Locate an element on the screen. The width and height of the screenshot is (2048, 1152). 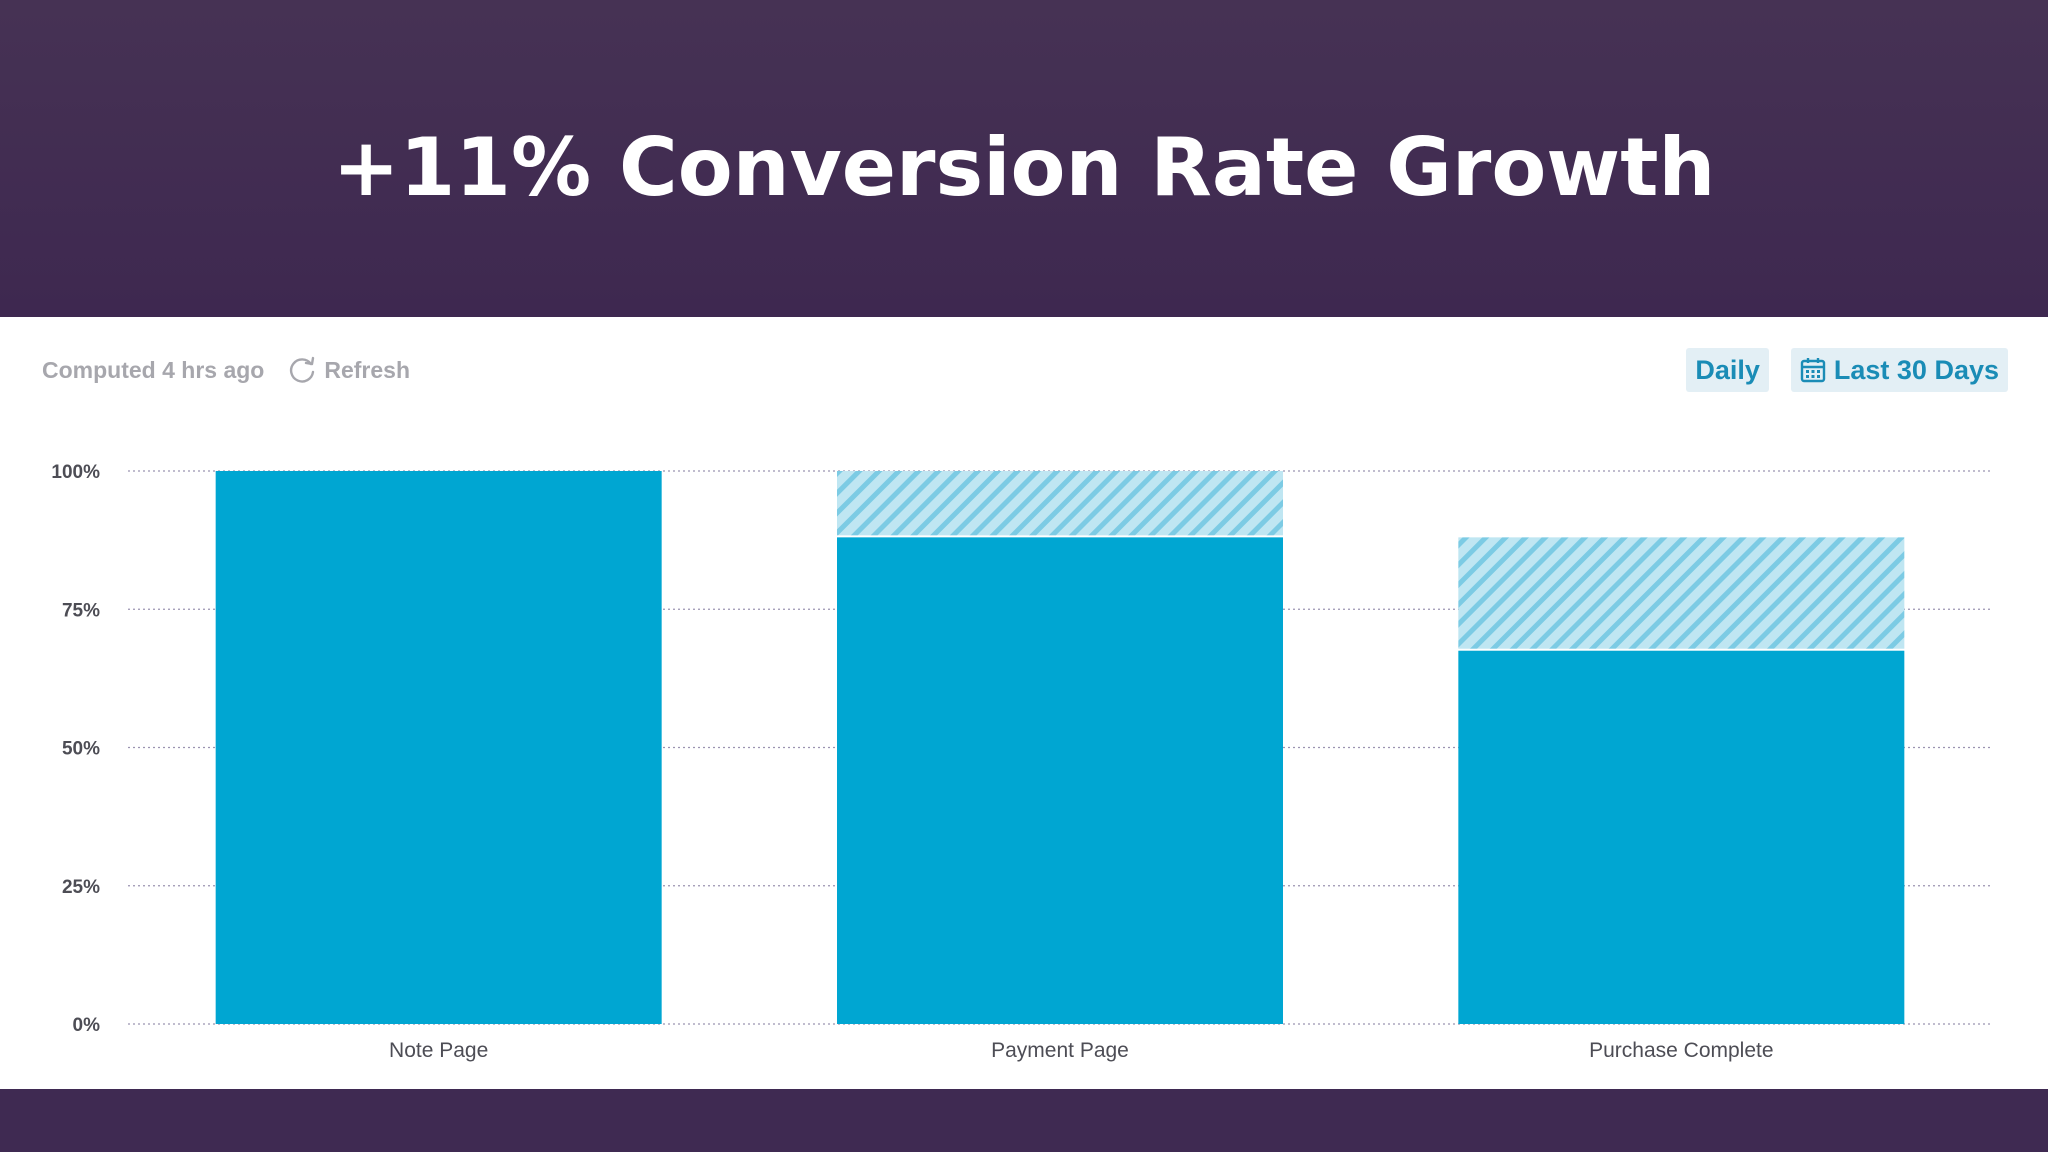
x-tick-label: Note Page is located at coordinates (438, 1050).